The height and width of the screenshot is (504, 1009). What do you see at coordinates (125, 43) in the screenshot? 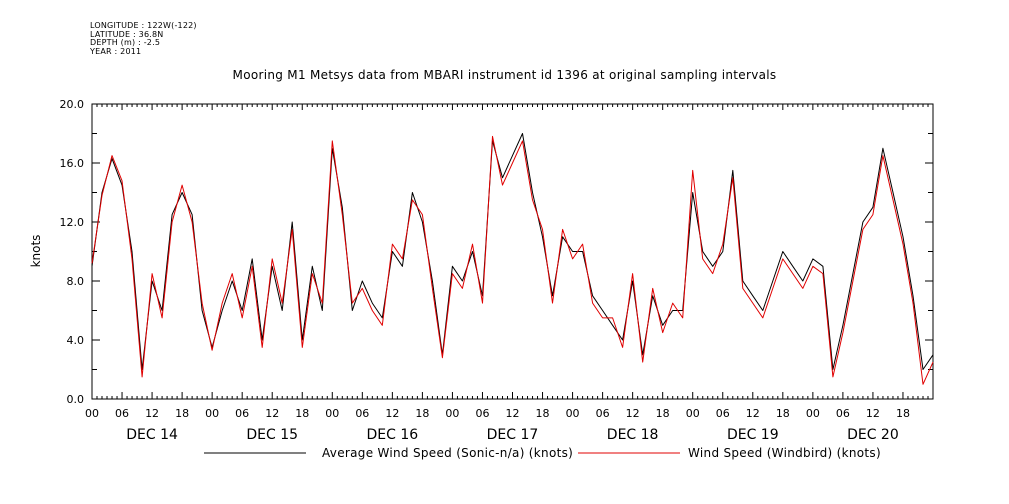
I see `depth-text: DEPTH (m) : -2.5` at bounding box center [125, 43].